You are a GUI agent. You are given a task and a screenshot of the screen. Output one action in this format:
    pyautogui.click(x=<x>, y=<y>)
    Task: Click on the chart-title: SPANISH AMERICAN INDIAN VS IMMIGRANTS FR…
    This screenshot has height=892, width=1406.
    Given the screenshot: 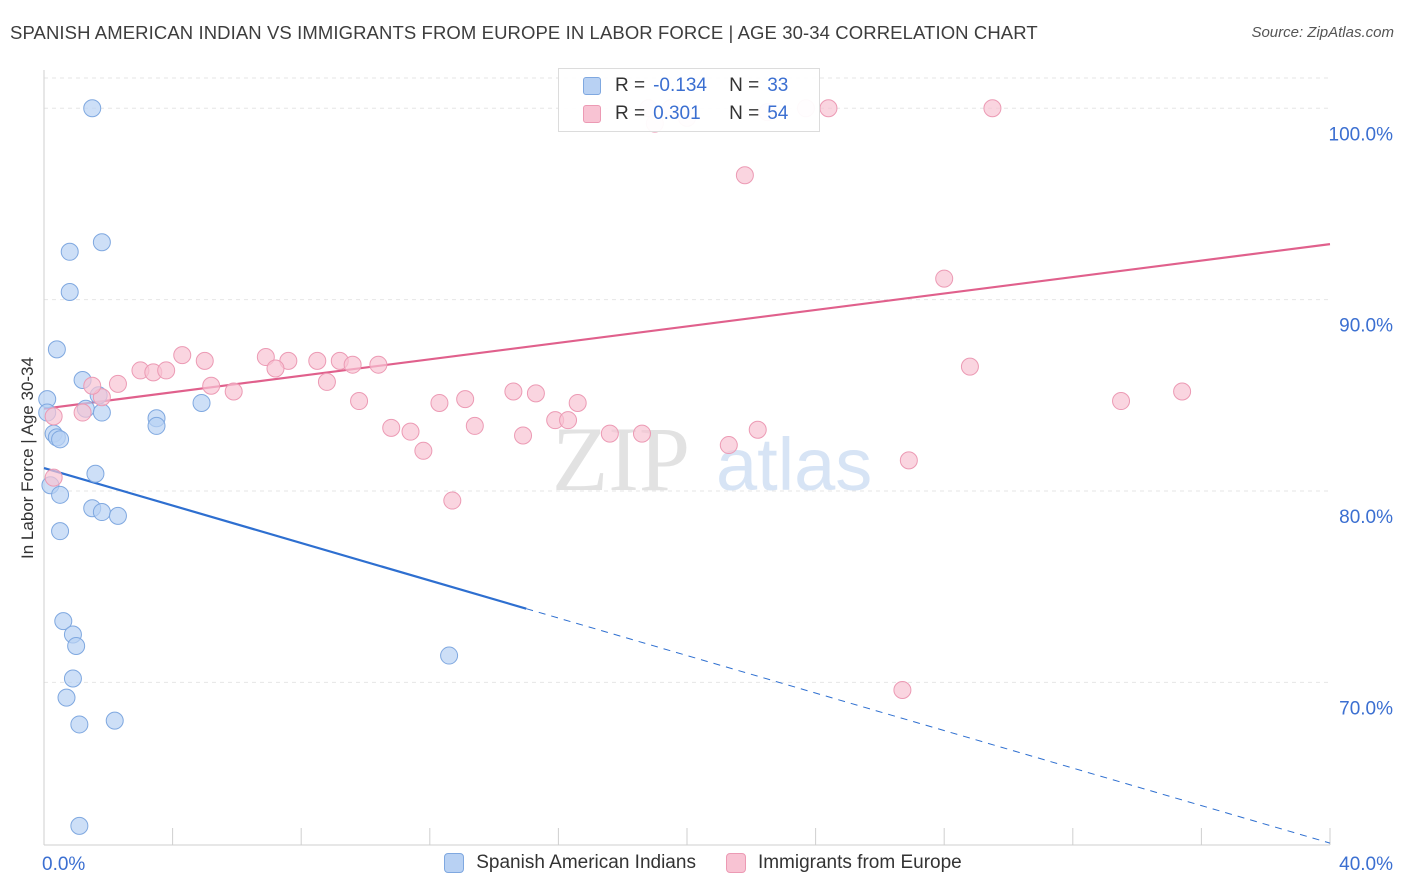 What is the action you would take?
    pyautogui.click(x=524, y=32)
    